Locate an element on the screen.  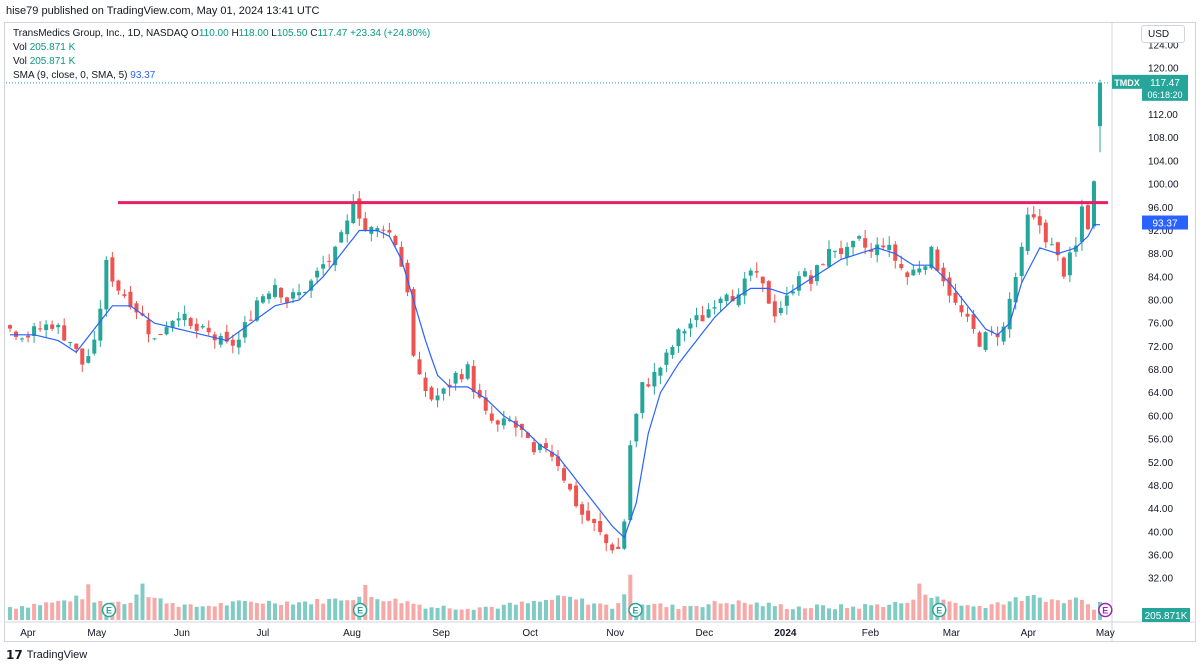
y-tick-label: 108.00 is located at coordinates (1163, 138).